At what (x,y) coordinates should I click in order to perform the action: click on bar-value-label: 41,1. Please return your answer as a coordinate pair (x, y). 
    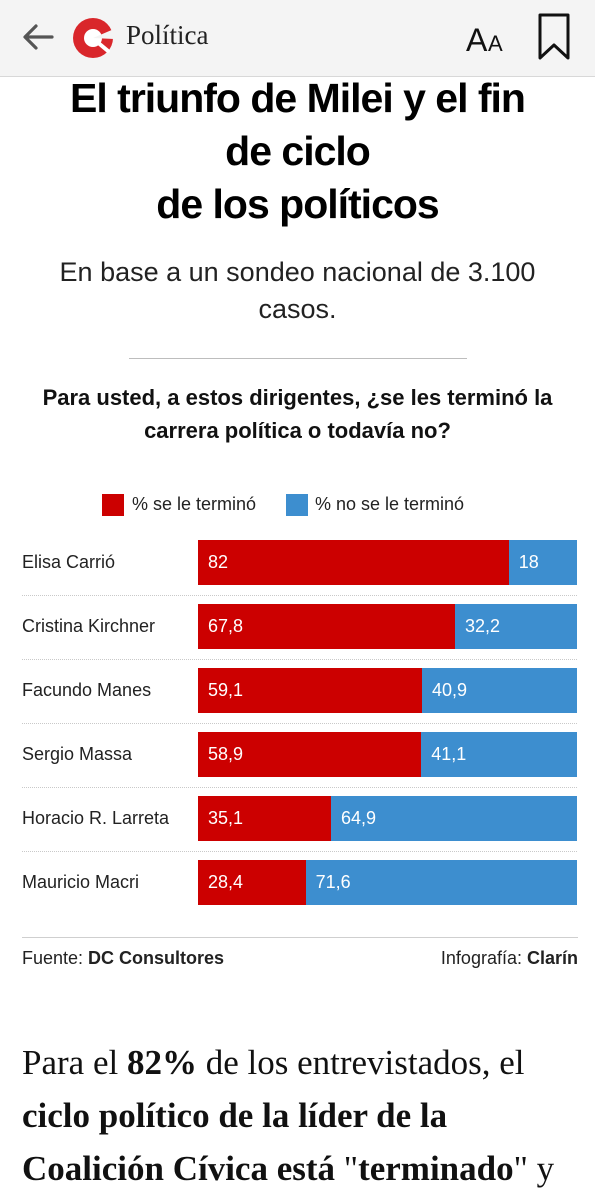
    Looking at the image, I should click on (449, 754).